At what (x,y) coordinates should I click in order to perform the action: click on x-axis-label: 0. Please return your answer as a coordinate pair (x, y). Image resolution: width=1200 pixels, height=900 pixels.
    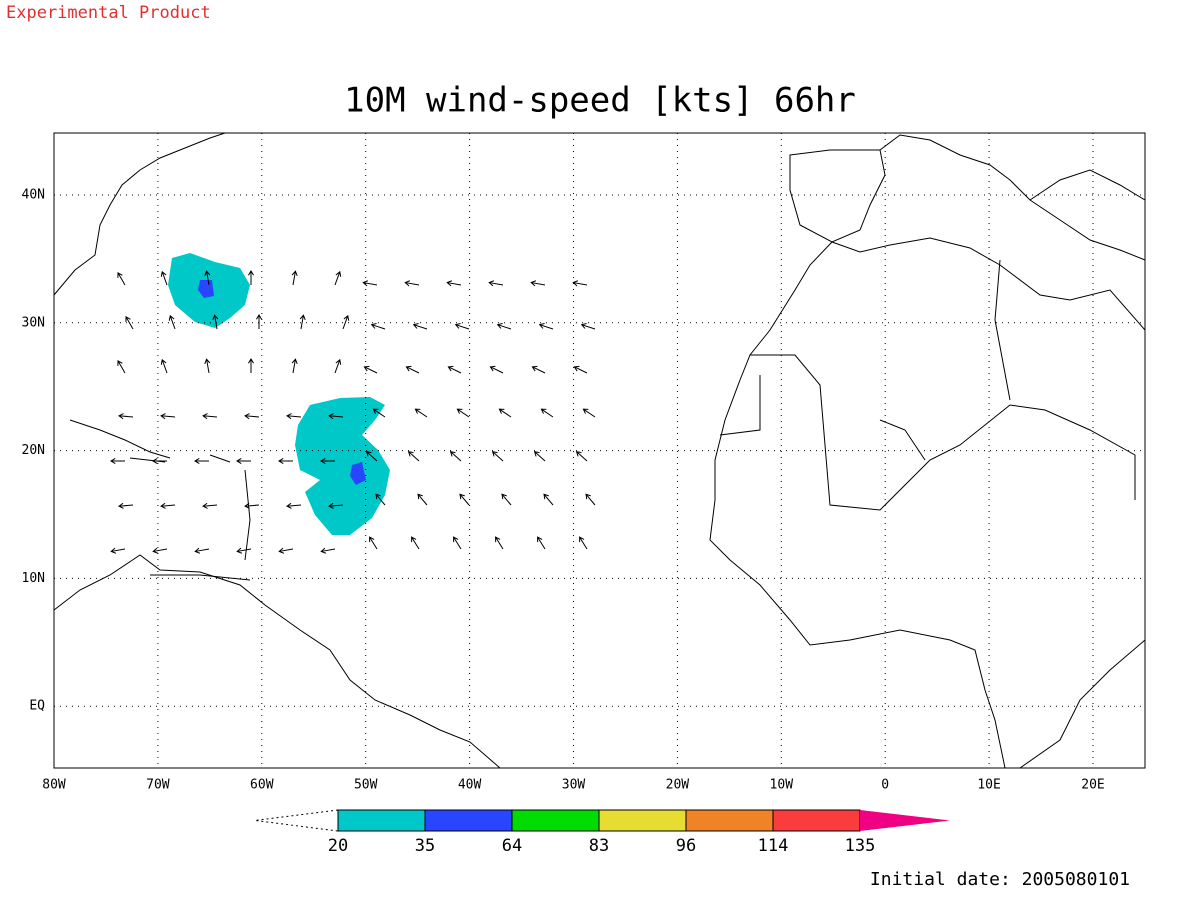
    Looking at the image, I should click on (885, 785).